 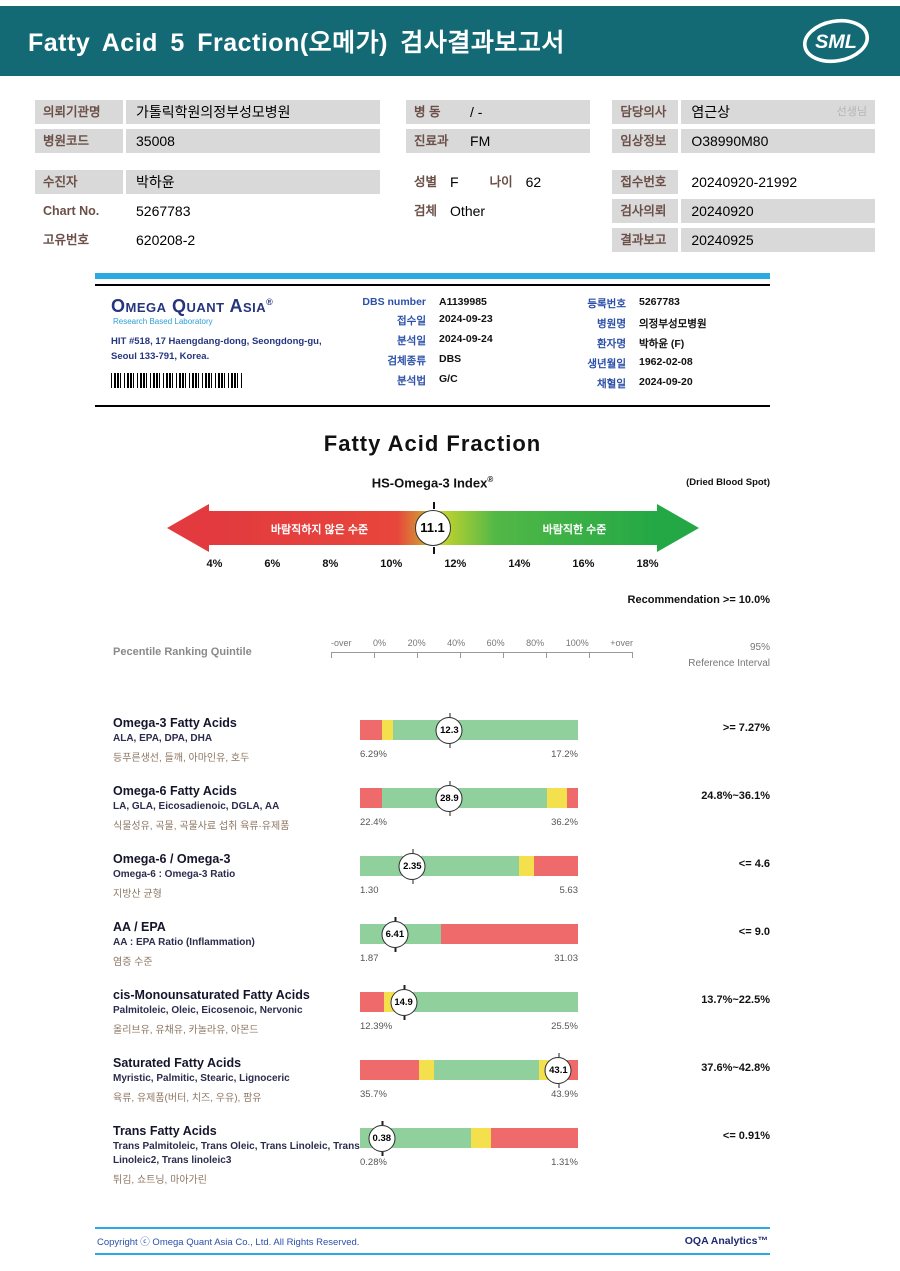 What do you see at coordinates (411, 381) in the screenshot?
I see `meta-label: 분석법` at bounding box center [411, 381].